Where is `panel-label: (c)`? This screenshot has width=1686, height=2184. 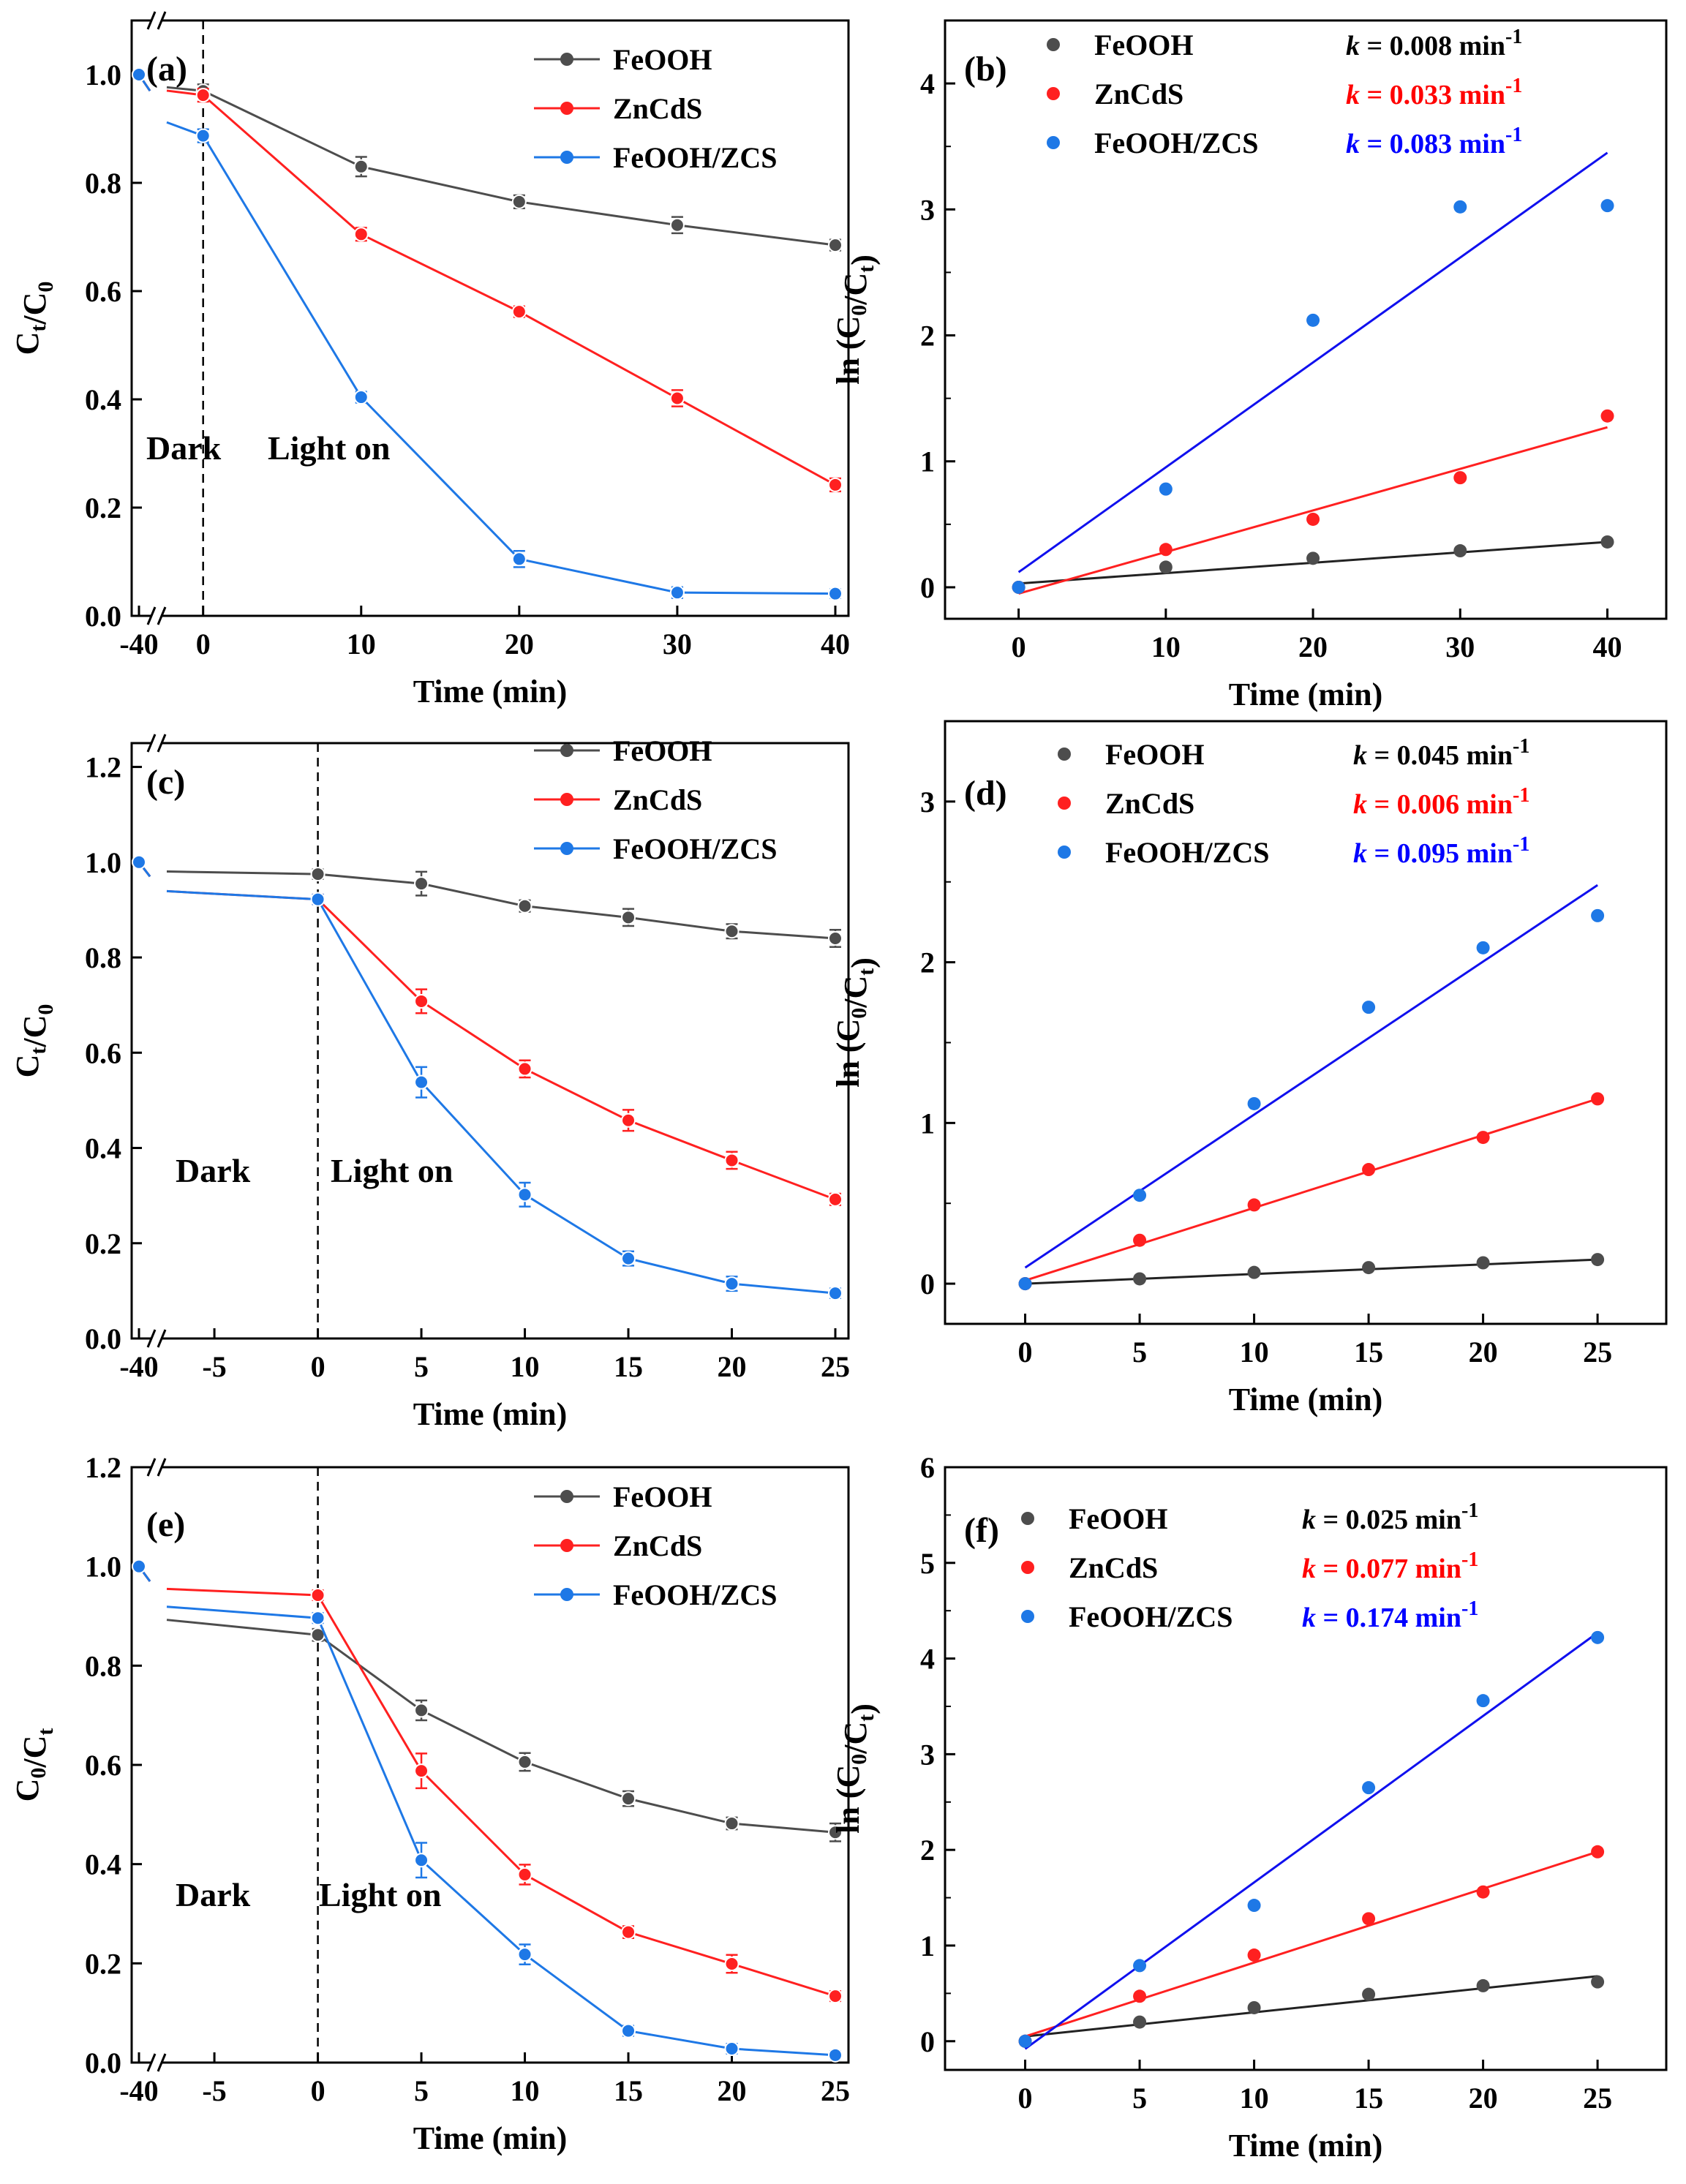
panel-label: (c) is located at coordinates (165, 782).